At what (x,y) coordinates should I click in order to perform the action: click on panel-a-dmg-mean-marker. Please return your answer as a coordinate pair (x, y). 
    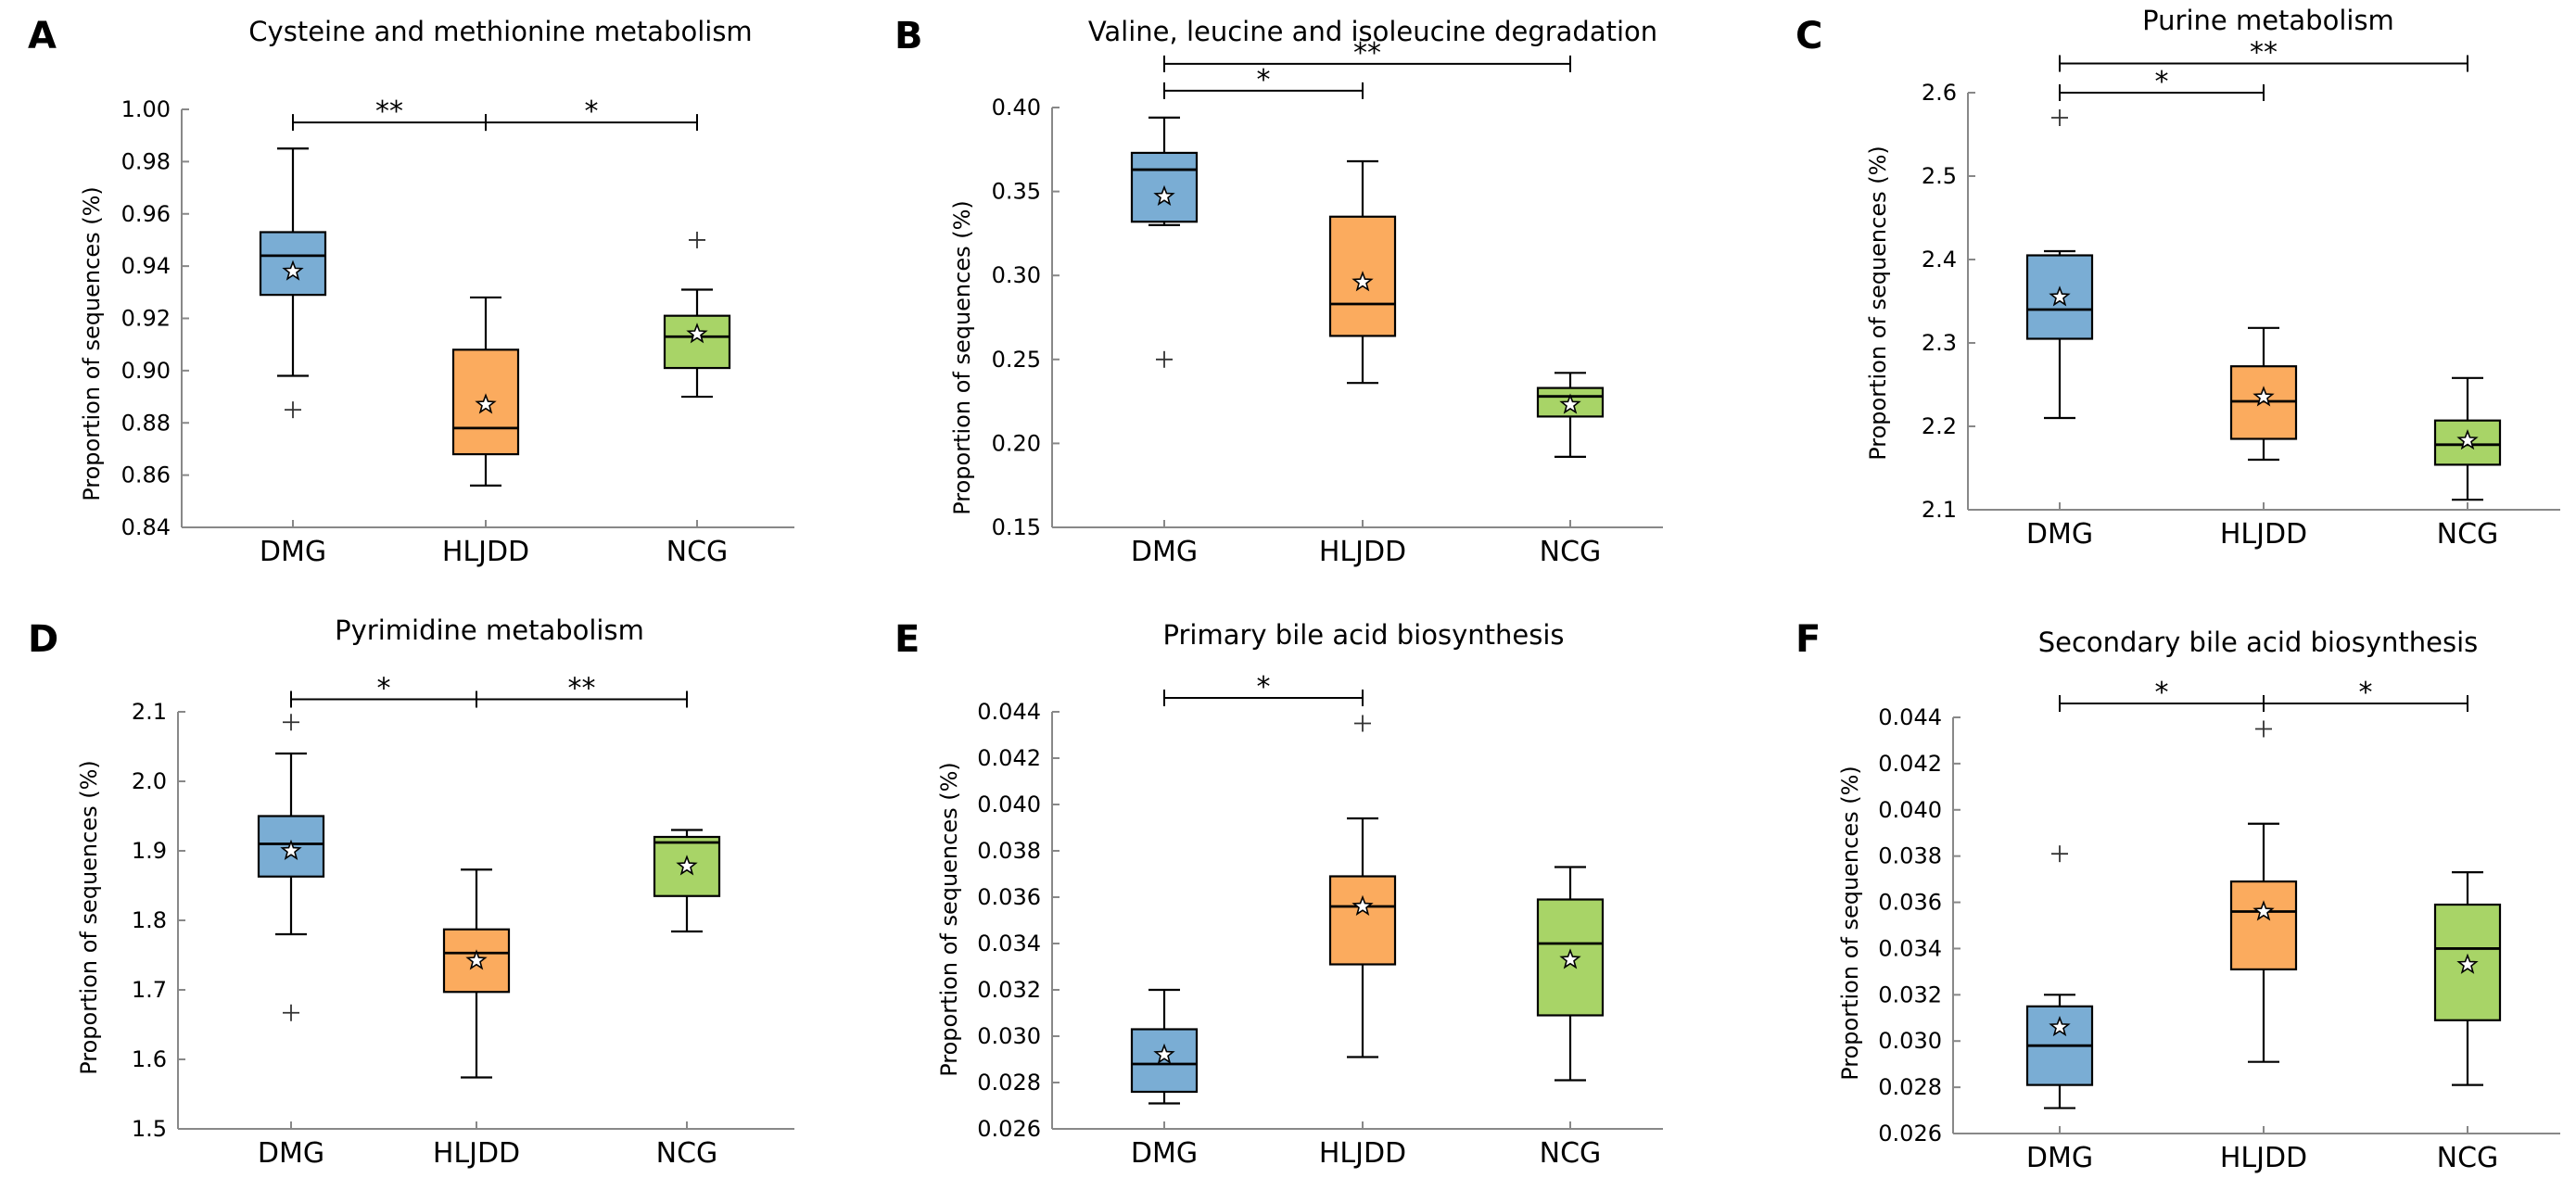
    Looking at the image, I should click on (293, 270).